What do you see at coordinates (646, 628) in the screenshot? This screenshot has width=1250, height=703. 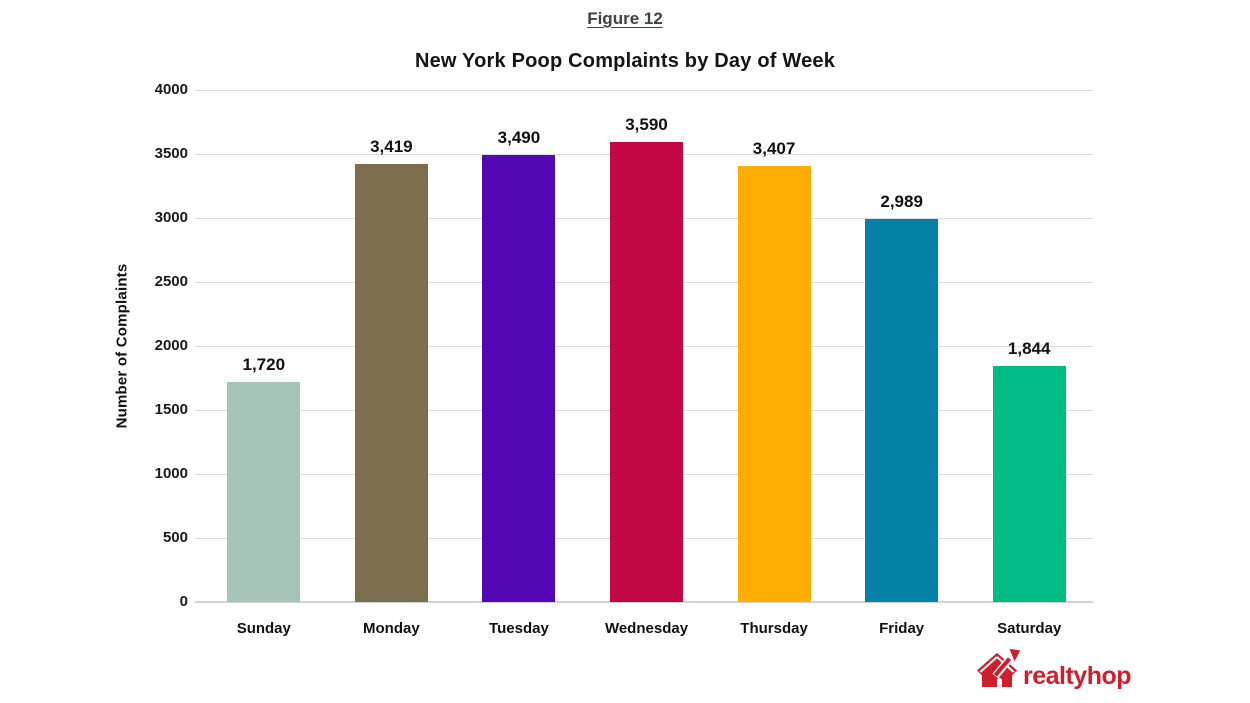 I see `x-tick-label-wednesday: Wednesday` at bounding box center [646, 628].